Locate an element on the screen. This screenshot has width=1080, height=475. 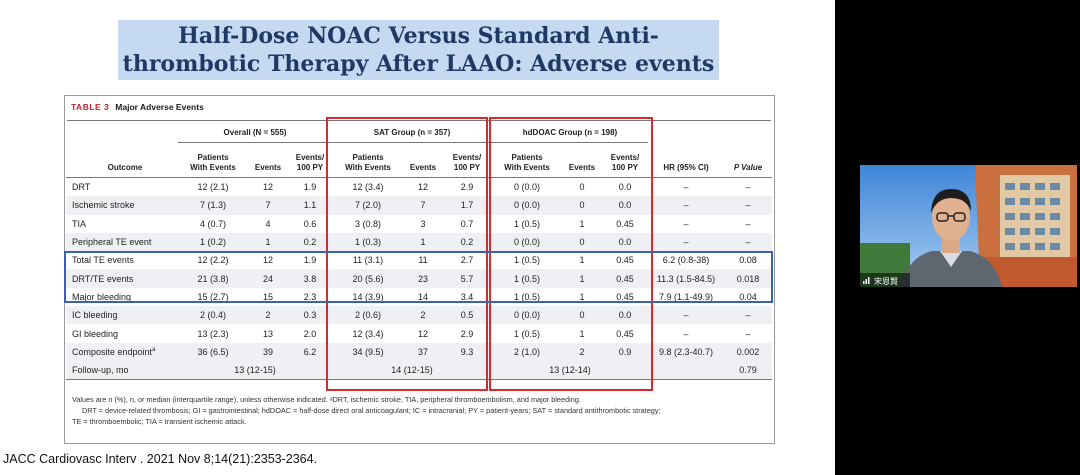
cell-s-rate: 2.9 is located at coordinates (467, 187).